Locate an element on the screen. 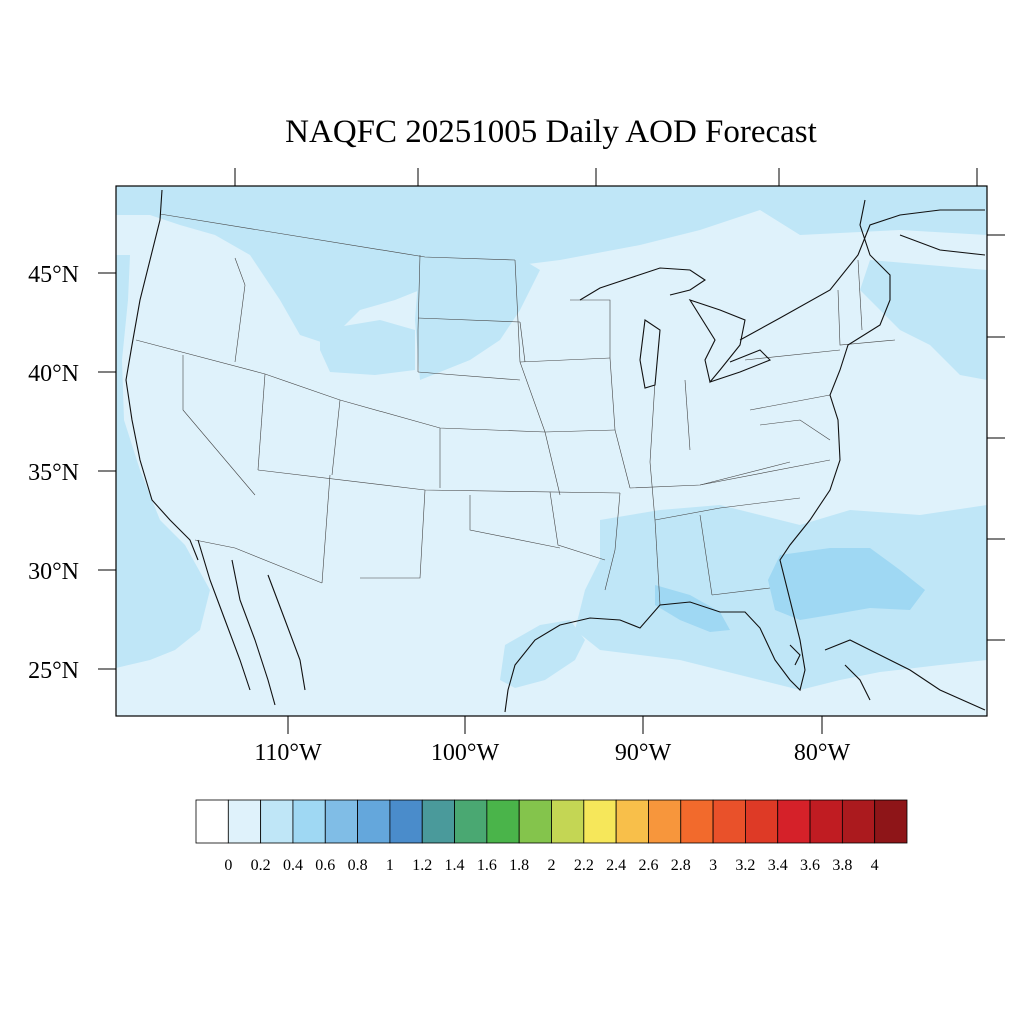 The height and width of the screenshot is (1024, 1024). map-title: NAQFC 20251005 Daily AOD Forecast is located at coordinates (551, 132).